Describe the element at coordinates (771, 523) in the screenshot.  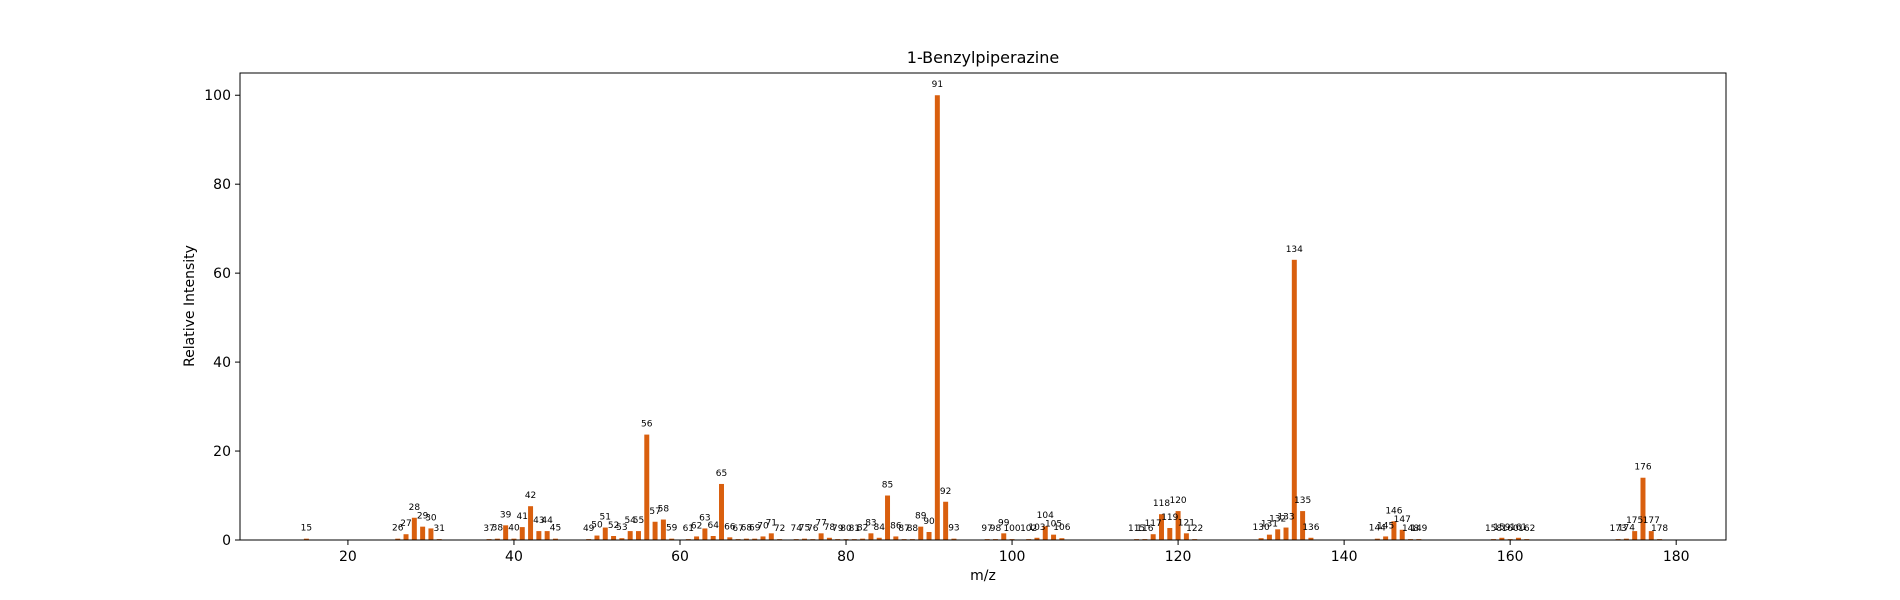
I see `bar-label-mz-71: 71` at that location.